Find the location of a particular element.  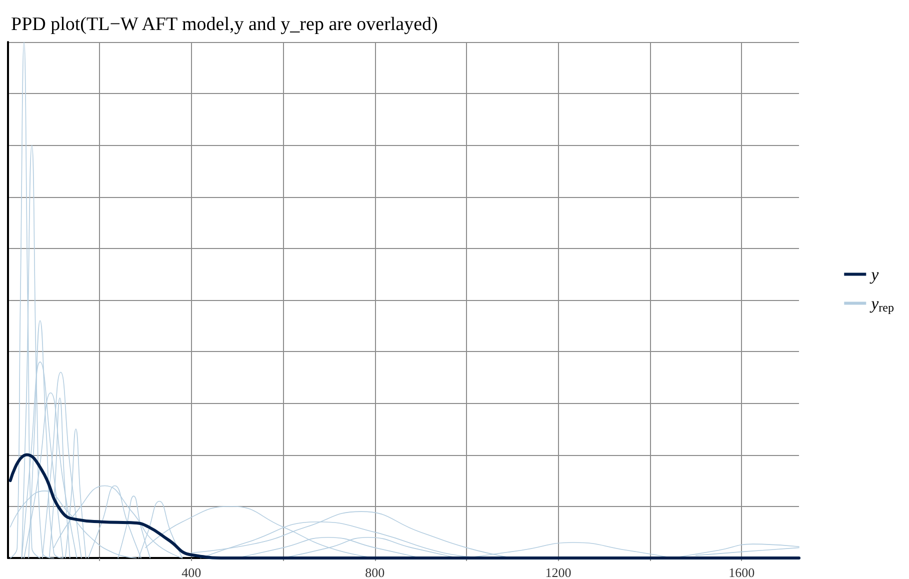

legend-label: y is located at coordinates (874, 274).